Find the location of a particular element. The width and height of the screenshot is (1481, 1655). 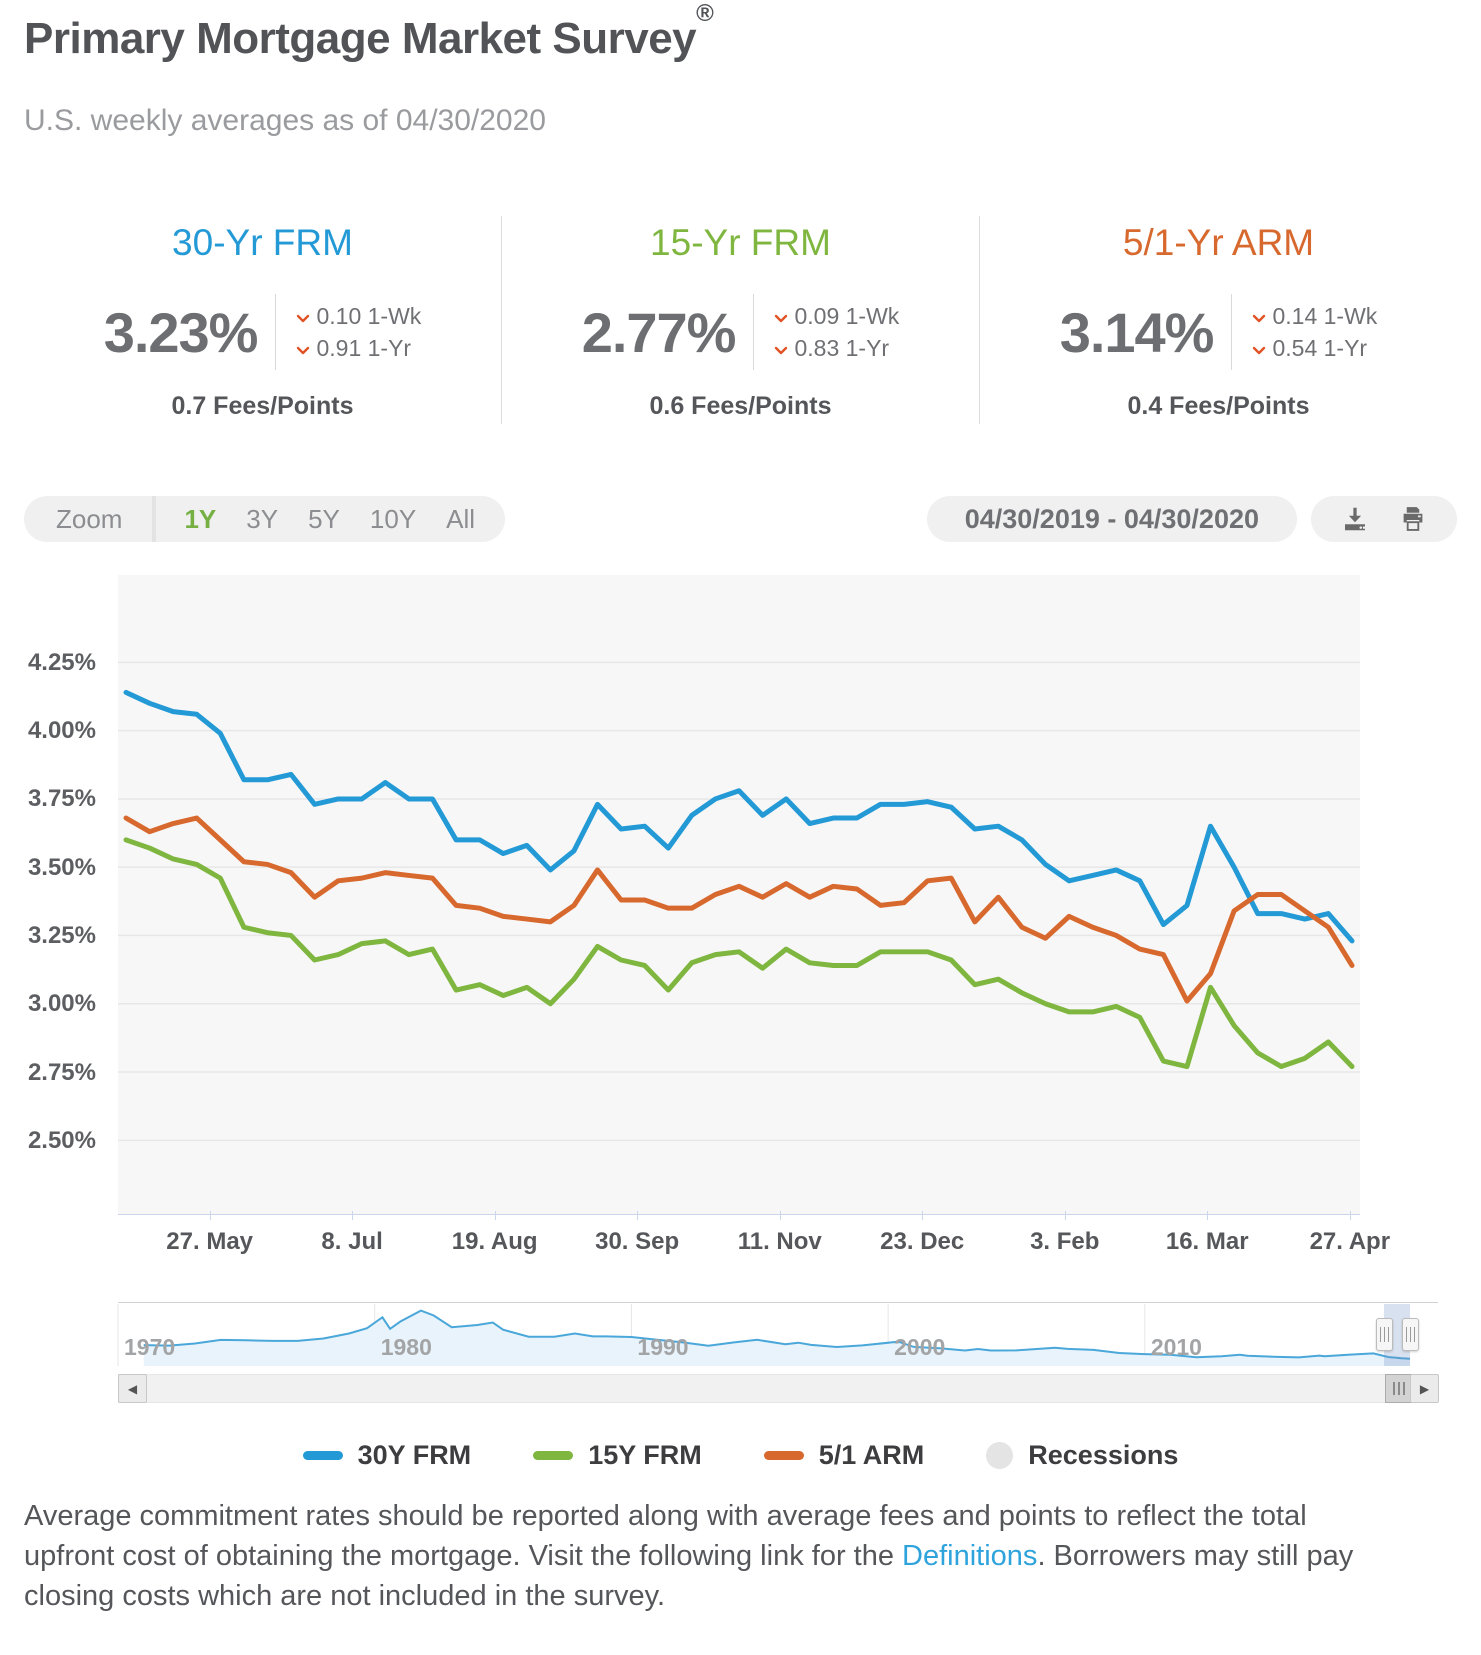

scrollbar-left-arrow: ◀ is located at coordinates (132, 1388).